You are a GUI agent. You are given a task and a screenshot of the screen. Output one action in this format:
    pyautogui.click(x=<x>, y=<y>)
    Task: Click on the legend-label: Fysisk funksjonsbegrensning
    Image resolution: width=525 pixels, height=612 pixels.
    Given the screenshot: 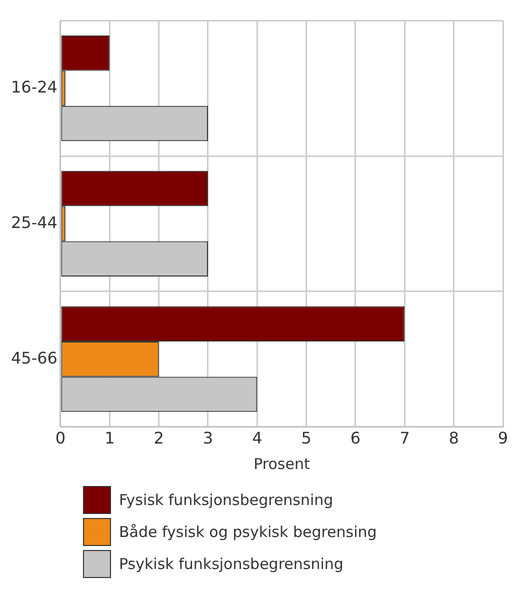 What is the action you would take?
    pyautogui.click(x=226, y=500)
    